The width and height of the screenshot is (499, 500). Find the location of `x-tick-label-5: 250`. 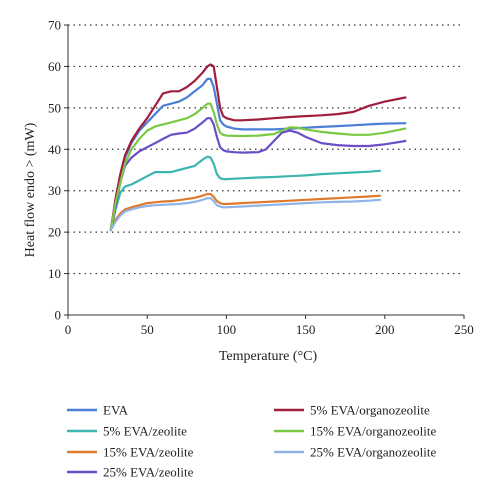

x-tick-label-5: 250 is located at coordinates (464, 329).